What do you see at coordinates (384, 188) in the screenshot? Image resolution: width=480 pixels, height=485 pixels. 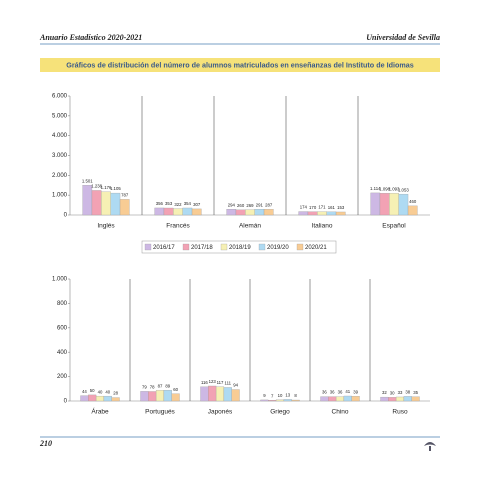 I see `value-label: 1.098` at bounding box center [384, 188].